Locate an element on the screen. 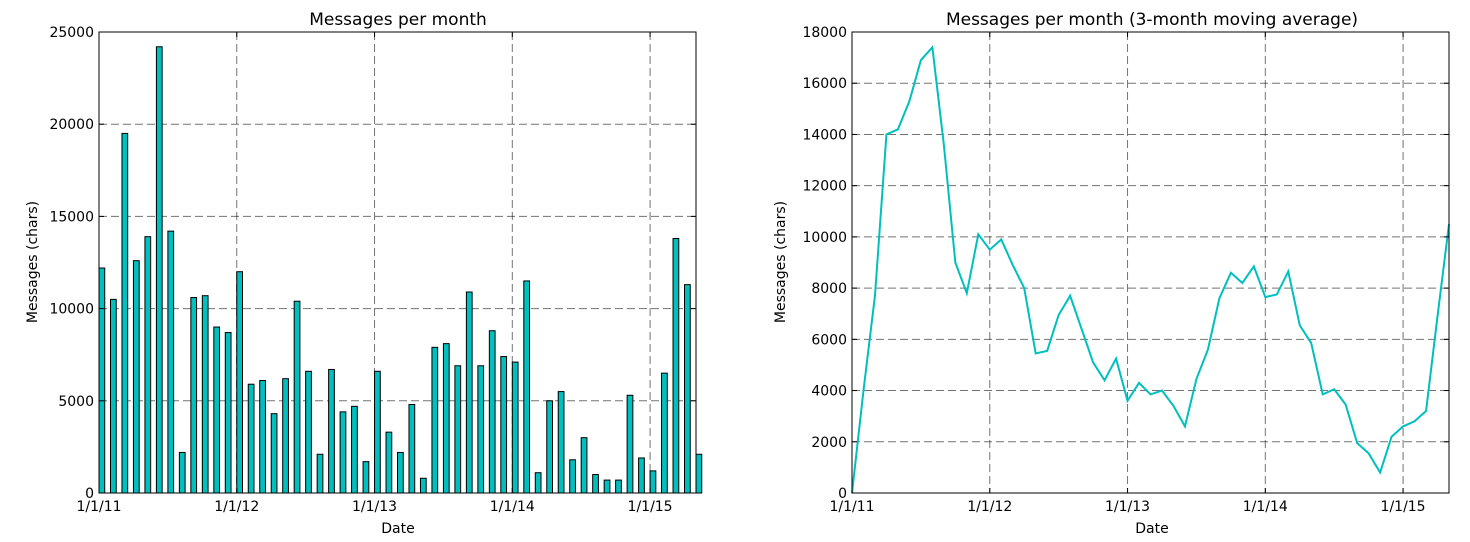 The width and height of the screenshot is (1470, 542). y-tick-label: 8000 is located at coordinates (829, 289).